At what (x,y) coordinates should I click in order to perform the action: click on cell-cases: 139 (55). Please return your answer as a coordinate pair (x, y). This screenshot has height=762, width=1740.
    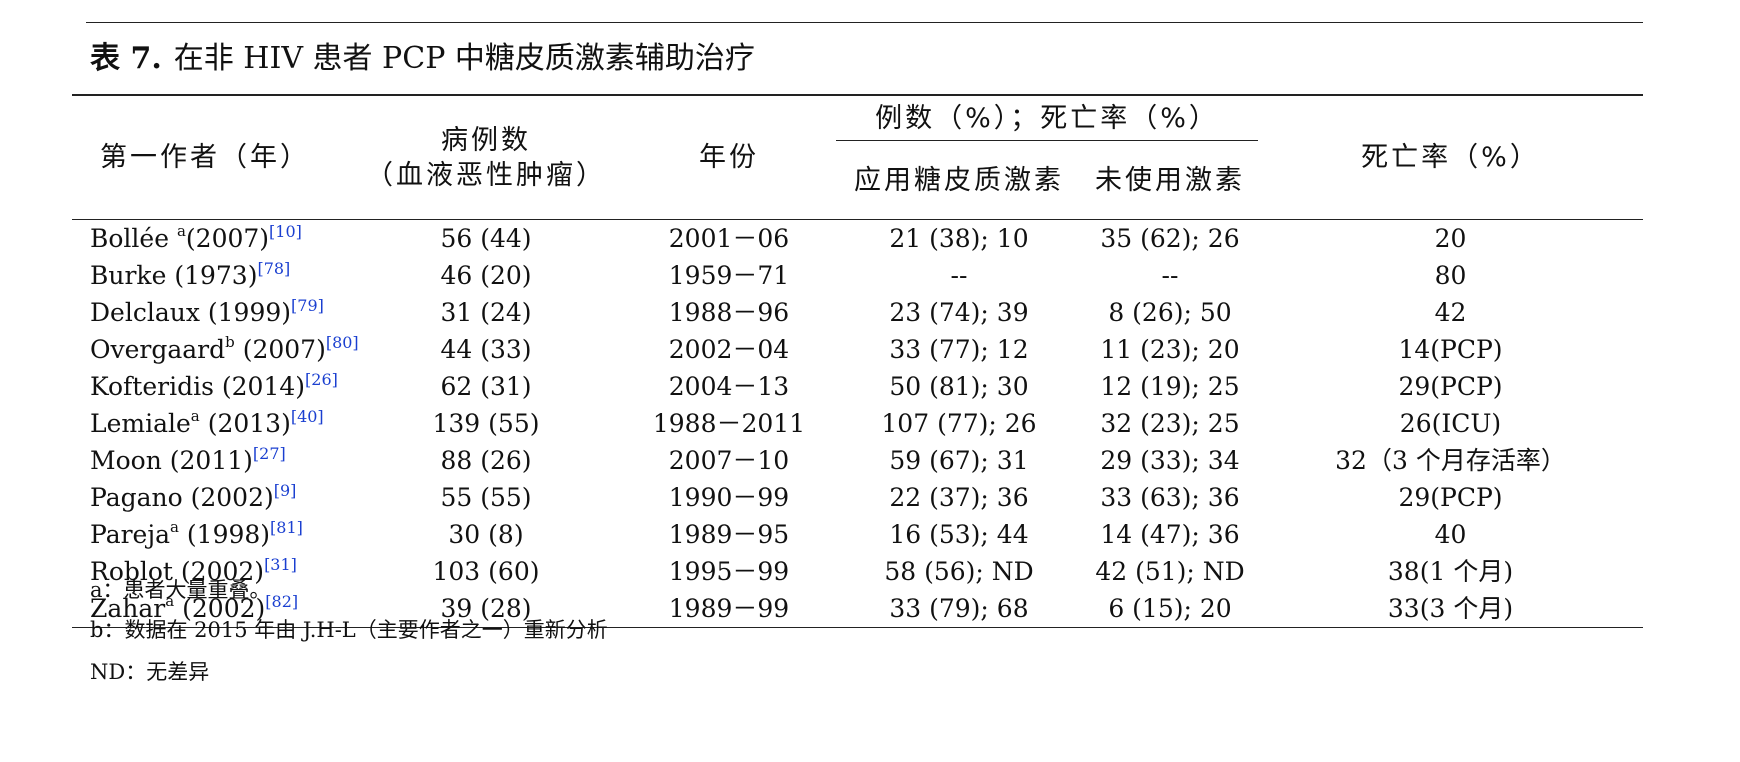
    Looking at the image, I should click on (486, 423).